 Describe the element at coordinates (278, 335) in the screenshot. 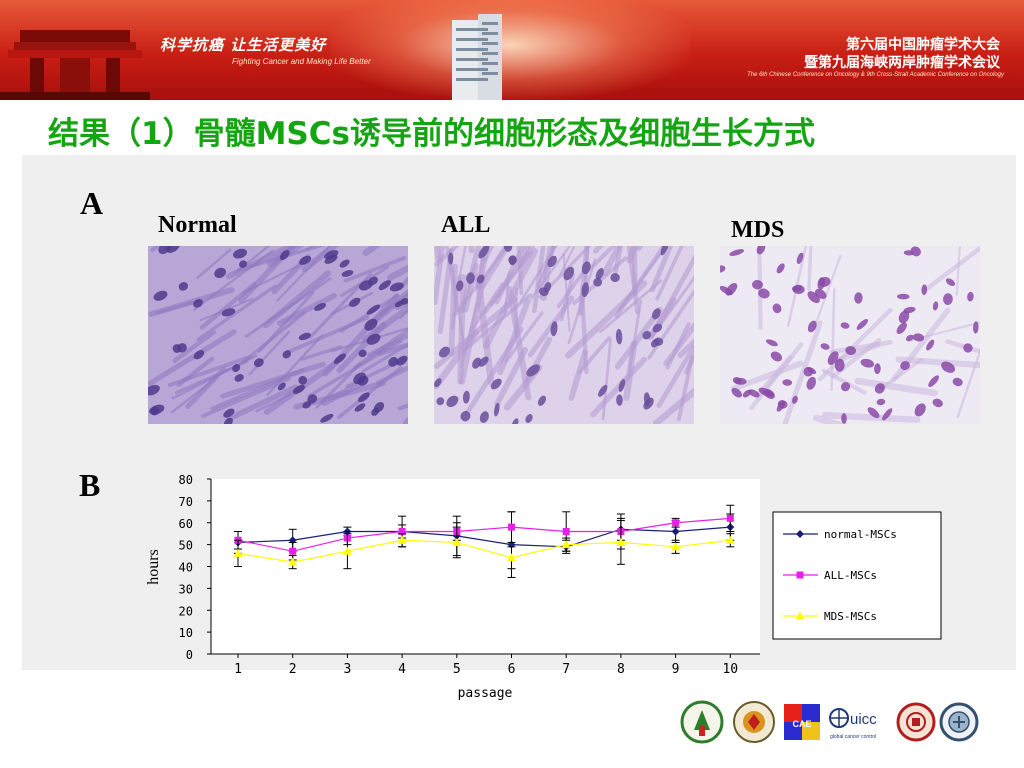

I see `micrograph-normal` at that location.